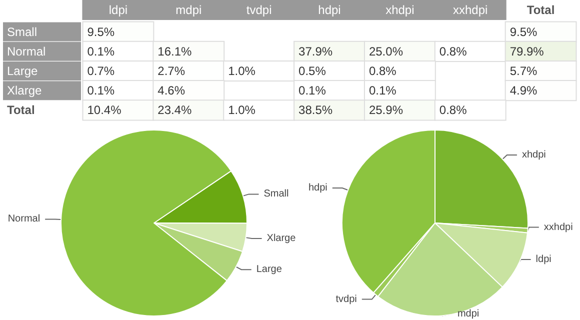  What do you see at coordinates (540, 10) in the screenshot?
I see `x-tick-label: Total` at bounding box center [540, 10].